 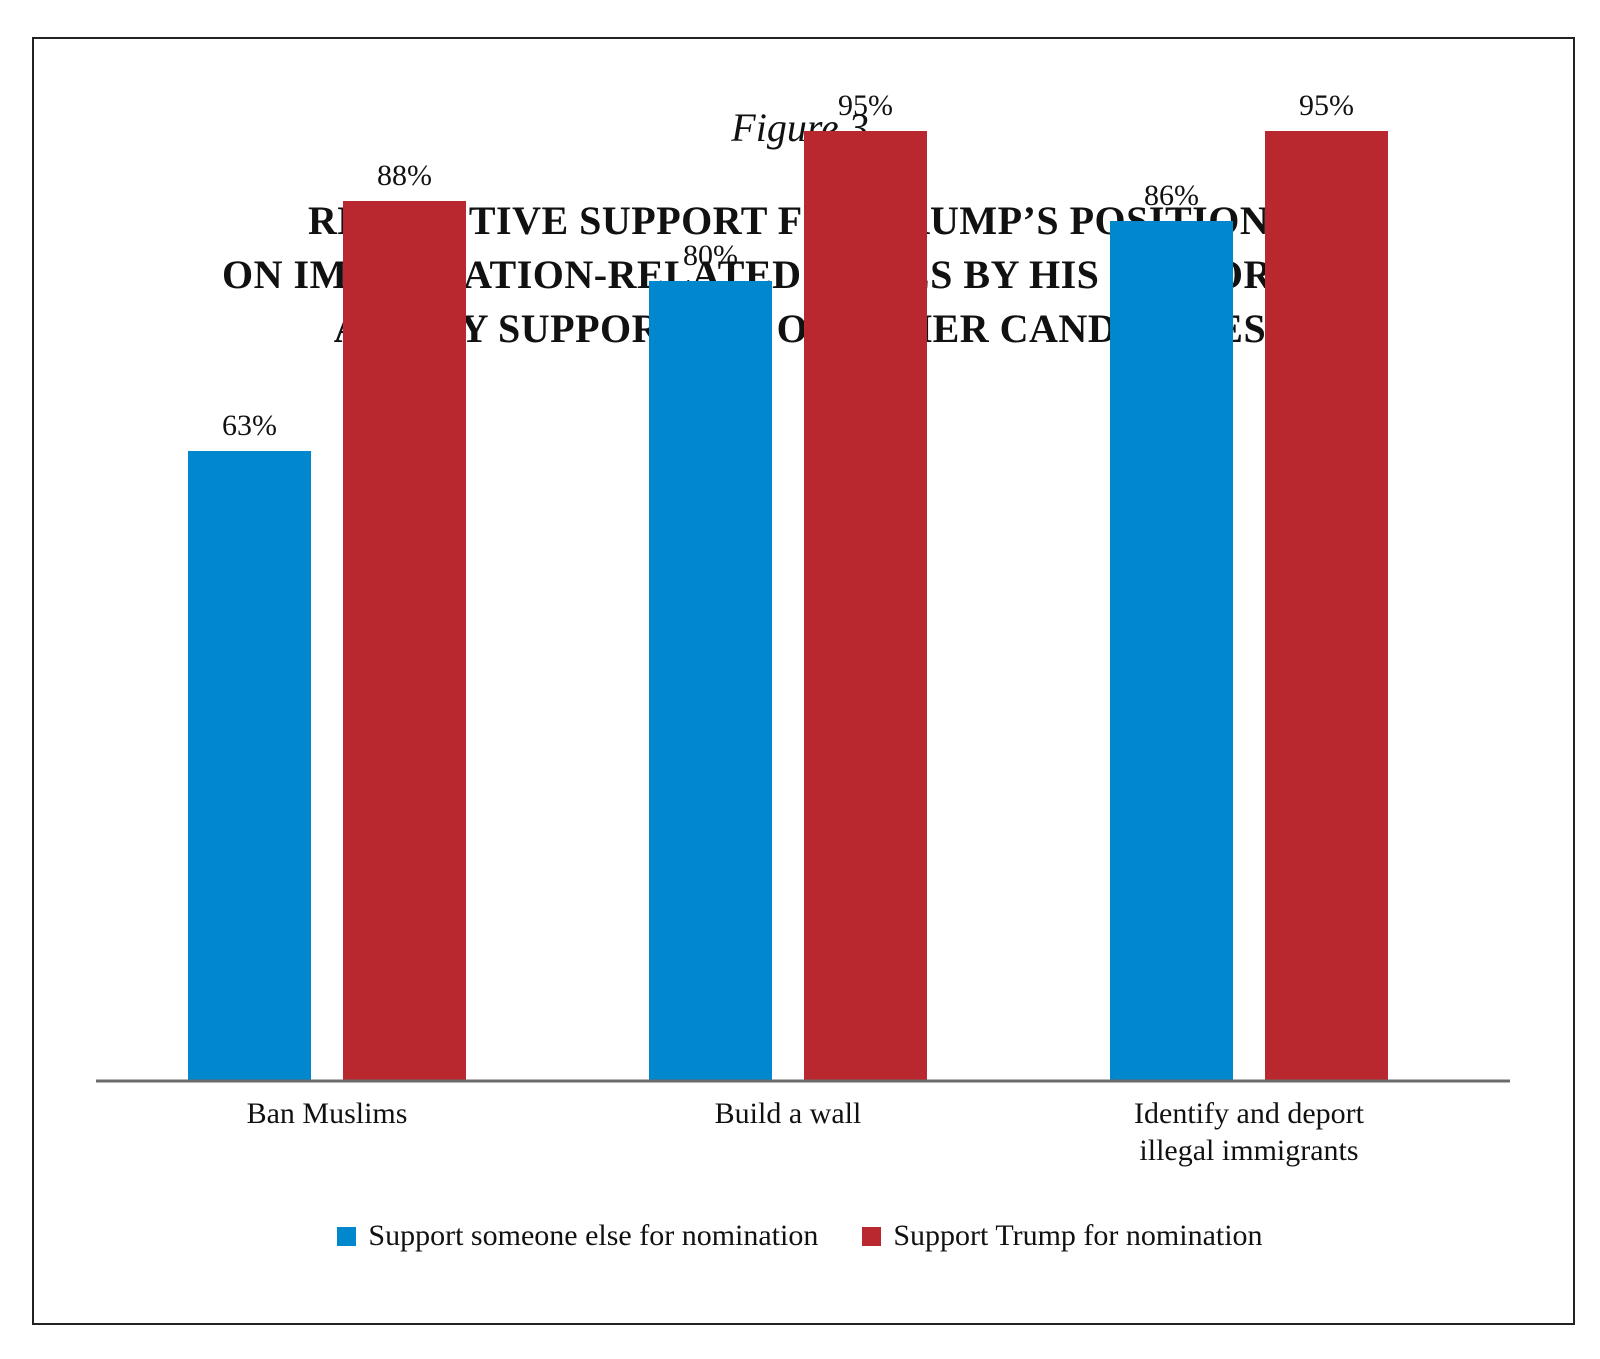 I want to click on legend-item-someone-else: Support someone else for nomination, so click(x=577, y=1236).